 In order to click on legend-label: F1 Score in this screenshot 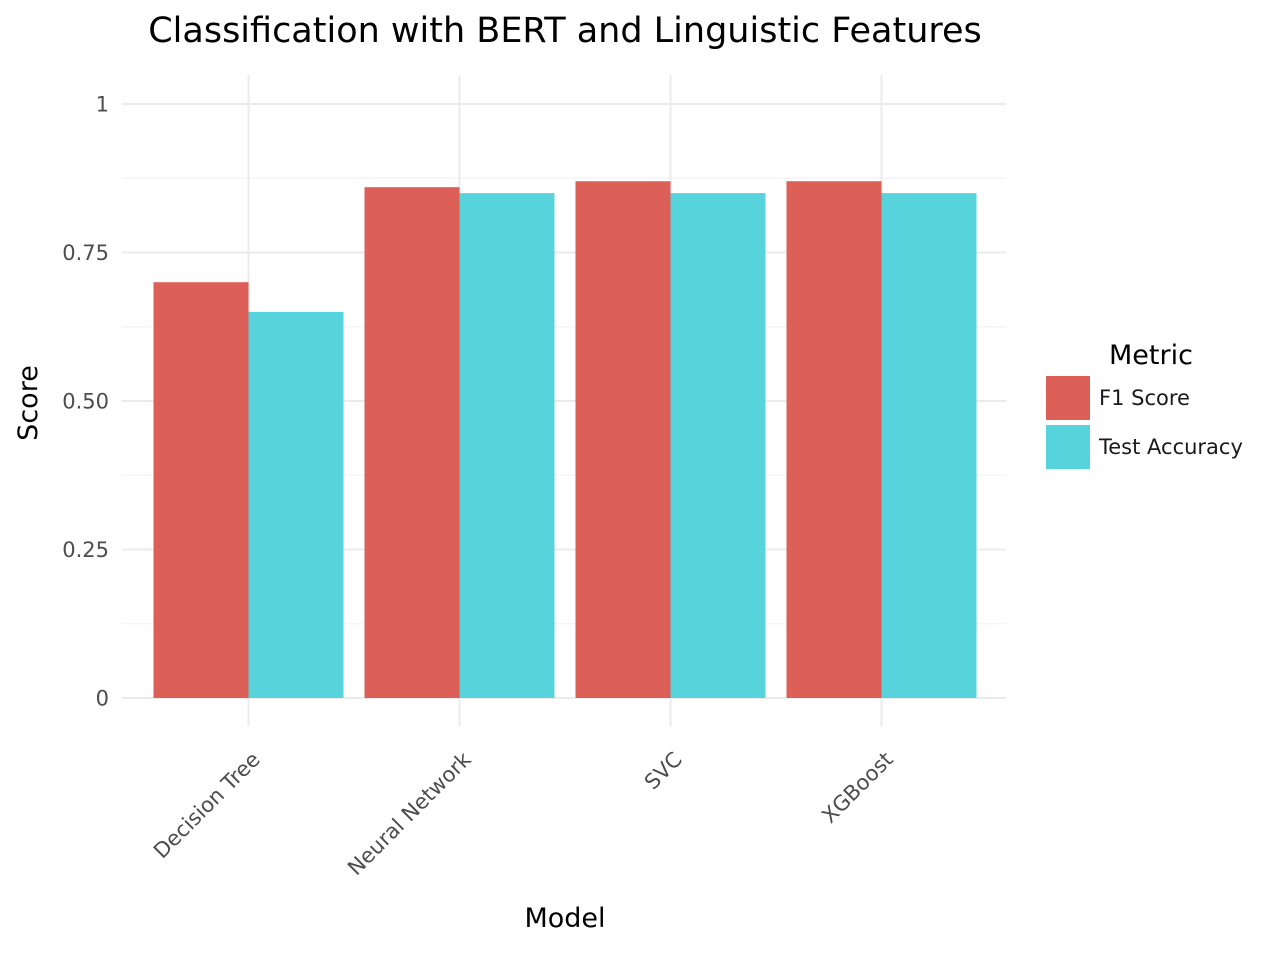, I will do `click(1144, 398)`.